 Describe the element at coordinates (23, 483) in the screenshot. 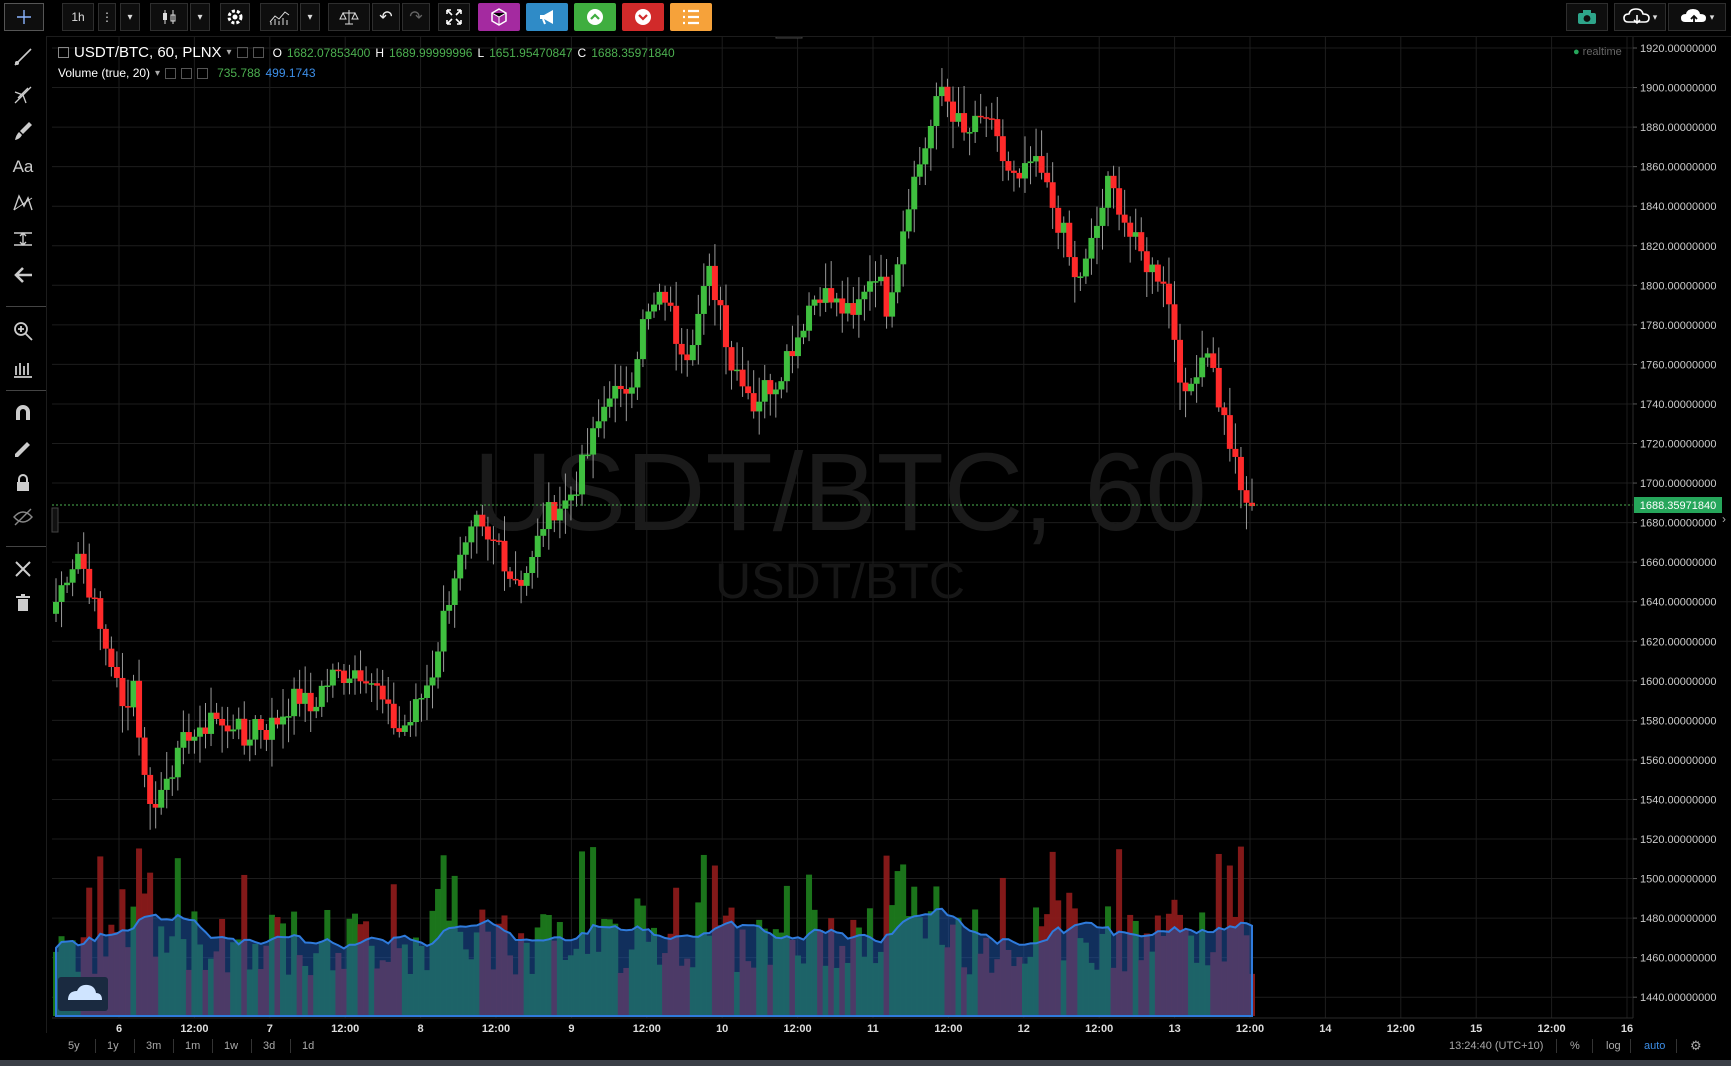

I see `lock-tool` at that location.